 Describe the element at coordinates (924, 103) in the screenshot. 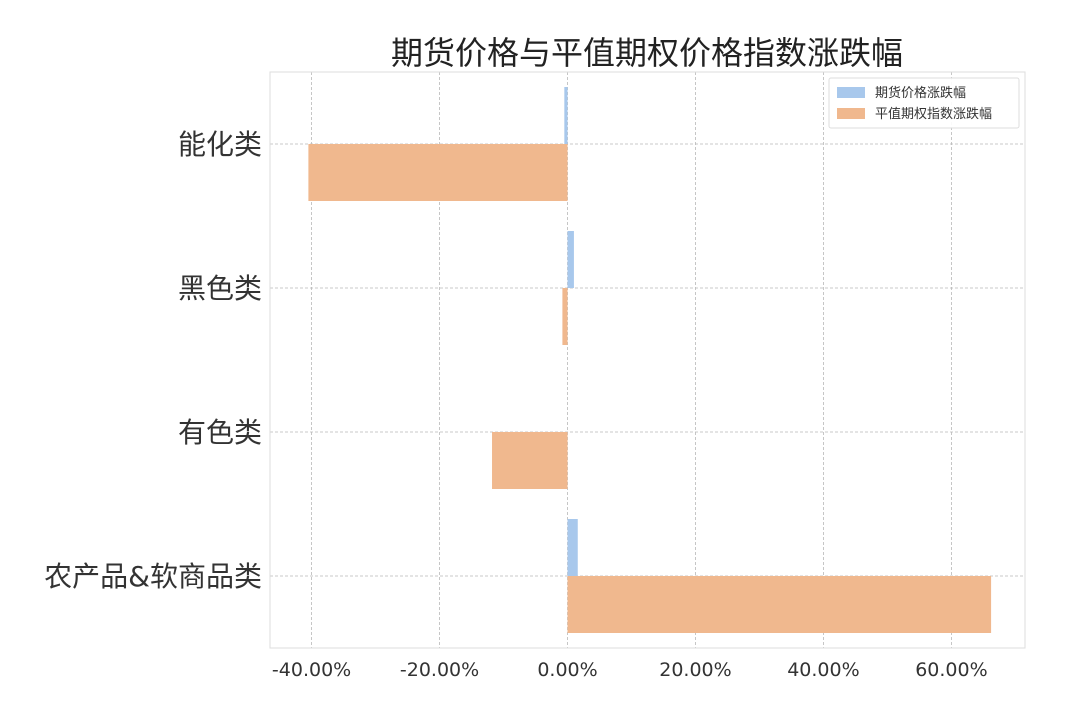

I see `legend-box` at that location.